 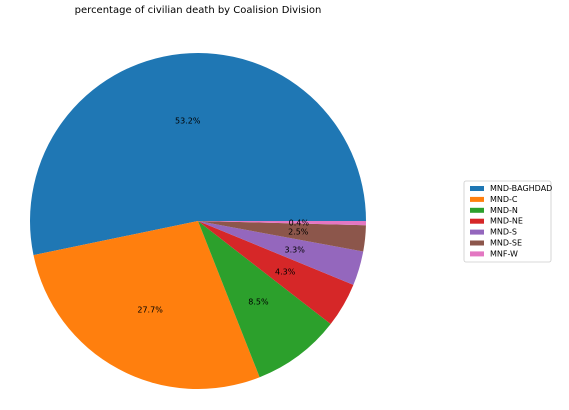 I want to click on legend-swatch-mnf-w, so click(x=477, y=254).